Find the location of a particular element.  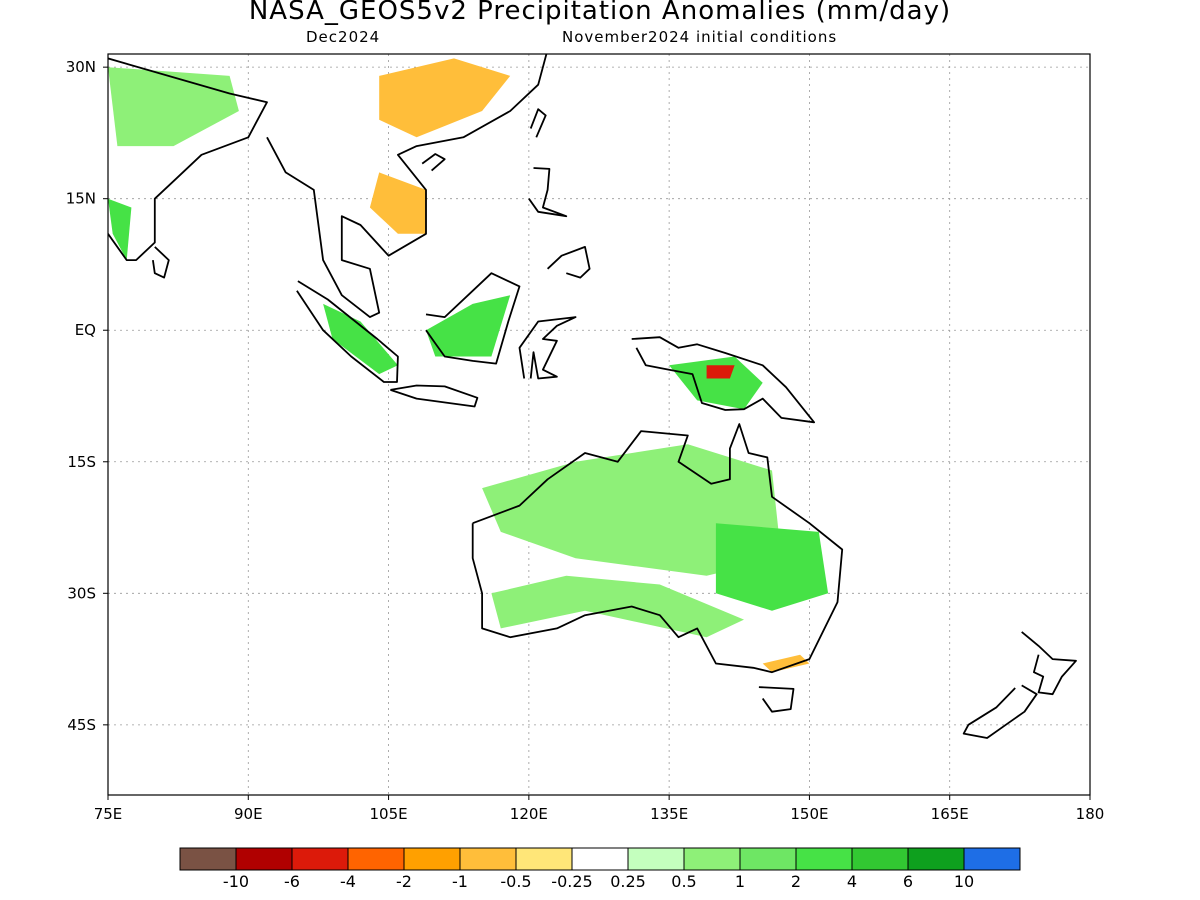

coastline-australia is located at coordinates (657, 548).